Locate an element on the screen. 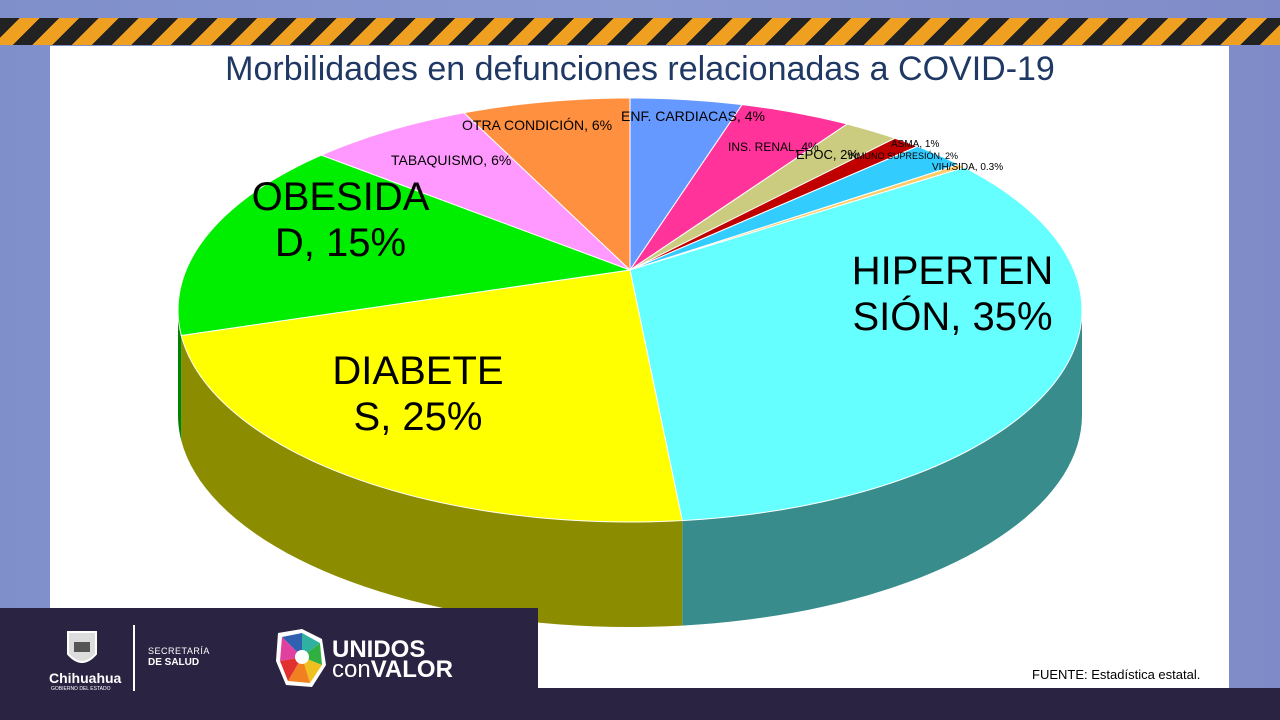 Image resolution: width=1280 pixels, height=720 pixels. label-obesidad: OBESIDAD, 15% is located at coordinates (340, 220).